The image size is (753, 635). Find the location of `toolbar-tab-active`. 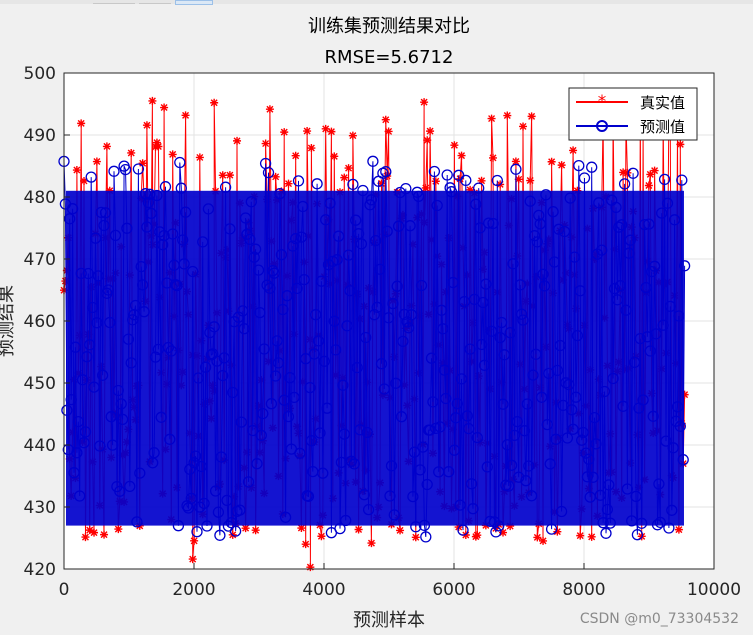

toolbar-tab-active is located at coordinates (194, 2).